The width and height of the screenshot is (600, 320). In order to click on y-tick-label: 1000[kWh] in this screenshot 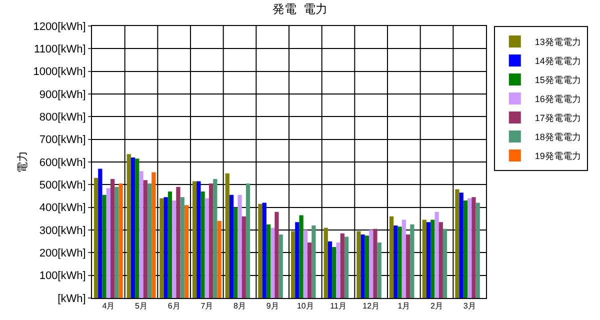, I will do `click(59, 72)`.